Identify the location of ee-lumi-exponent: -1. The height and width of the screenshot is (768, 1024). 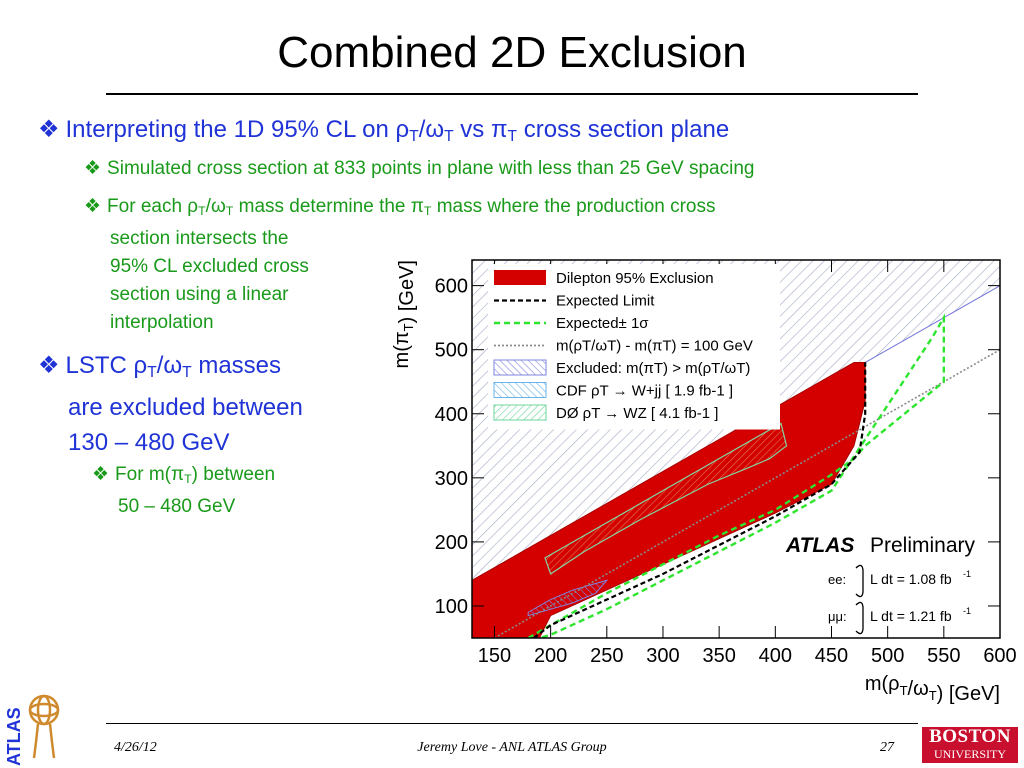
(967, 574).